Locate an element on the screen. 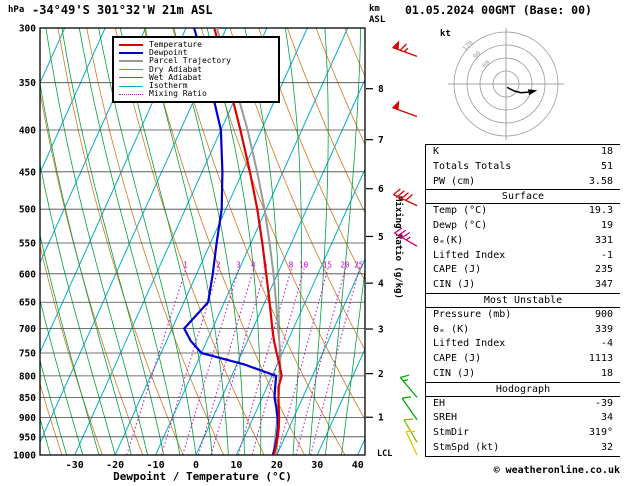 Image resolution: width=629 pixels, height=486 pixels. table-row-label: CAPE (J) is located at coordinates (457, 270).